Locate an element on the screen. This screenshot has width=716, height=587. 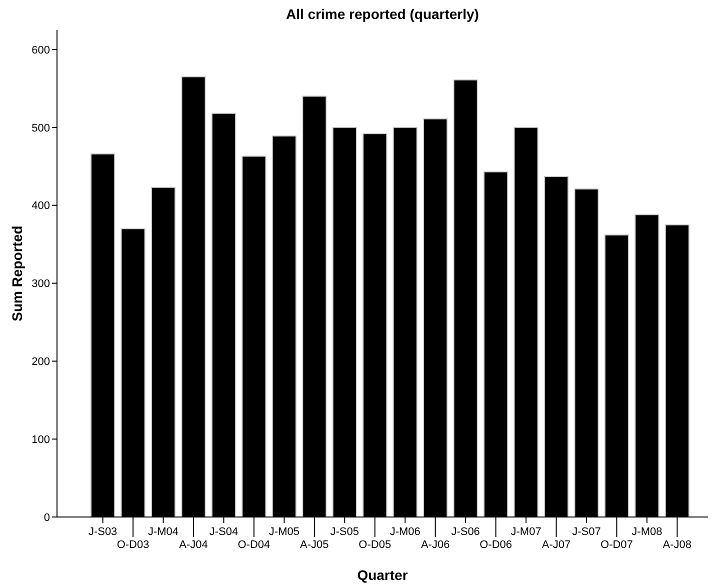
x-tick-label: A-J05 is located at coordinates (314, 545).